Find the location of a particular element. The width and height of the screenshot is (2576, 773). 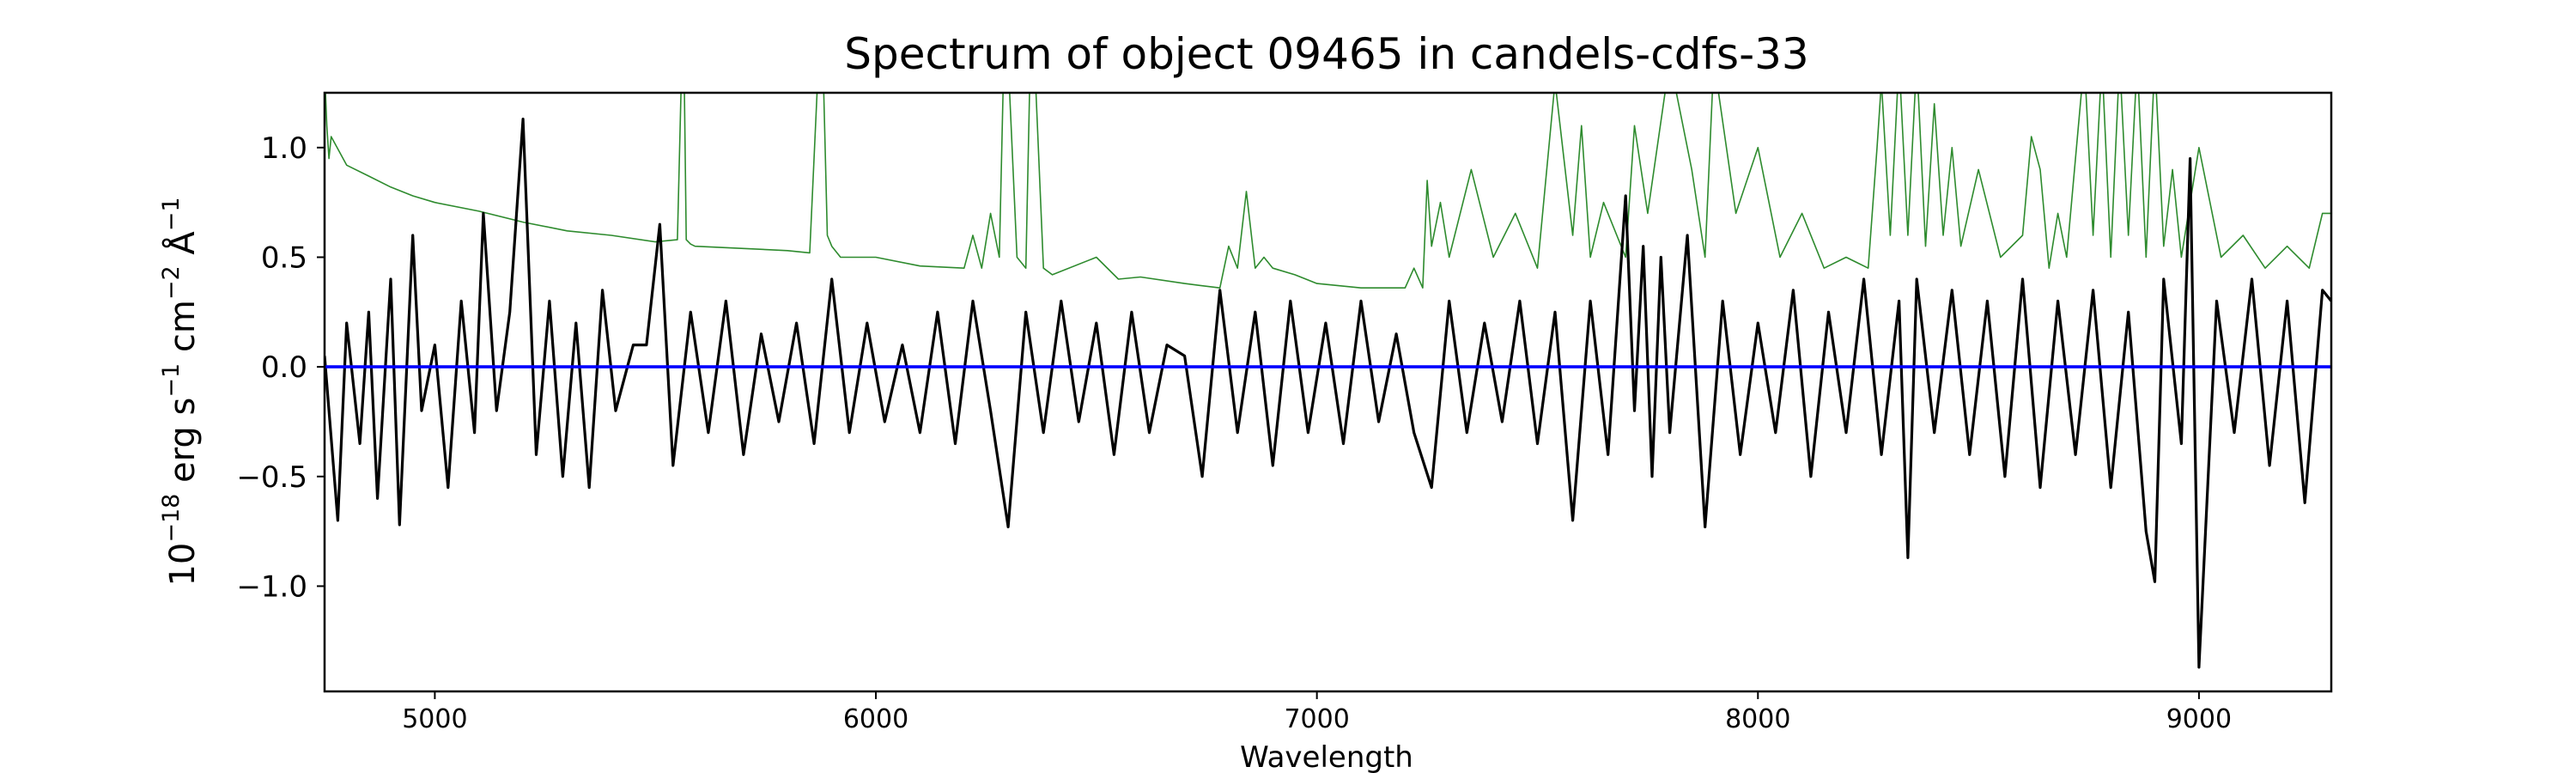

y-tick-label: 0.0 is located at coordinates (284, 367).